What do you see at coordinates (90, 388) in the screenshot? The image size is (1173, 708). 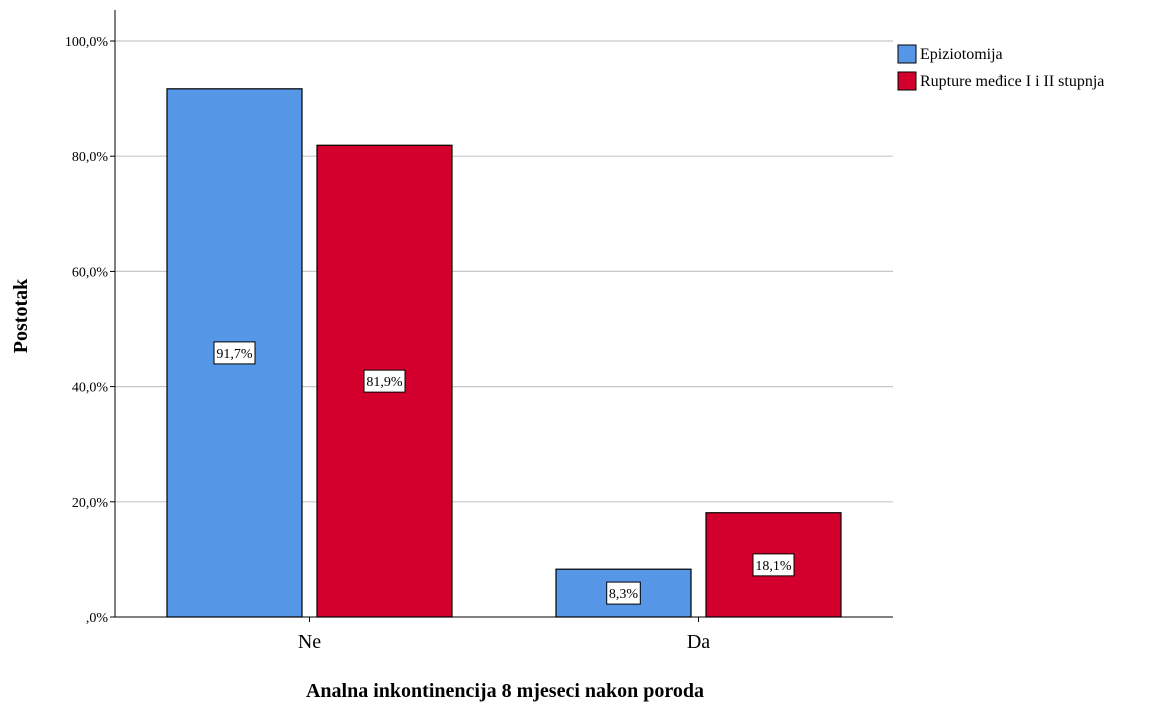 I see `y-tick-label: 40,0%` at bounding box center [90, 388].